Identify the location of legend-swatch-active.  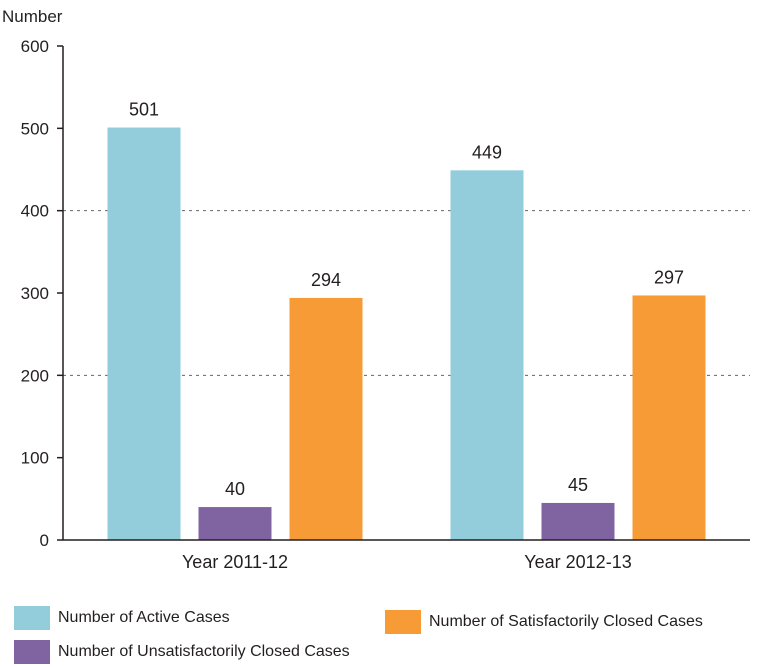
(32, 618).